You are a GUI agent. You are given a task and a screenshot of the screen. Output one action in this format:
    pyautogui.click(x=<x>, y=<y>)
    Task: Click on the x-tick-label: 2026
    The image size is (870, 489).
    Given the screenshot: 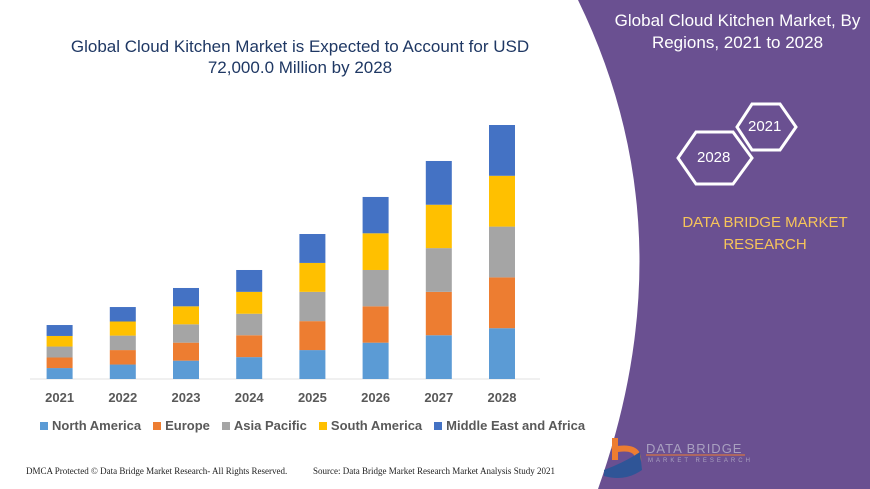 What is the action you would take?
    pyautogui.click(x=375, y=397)
    